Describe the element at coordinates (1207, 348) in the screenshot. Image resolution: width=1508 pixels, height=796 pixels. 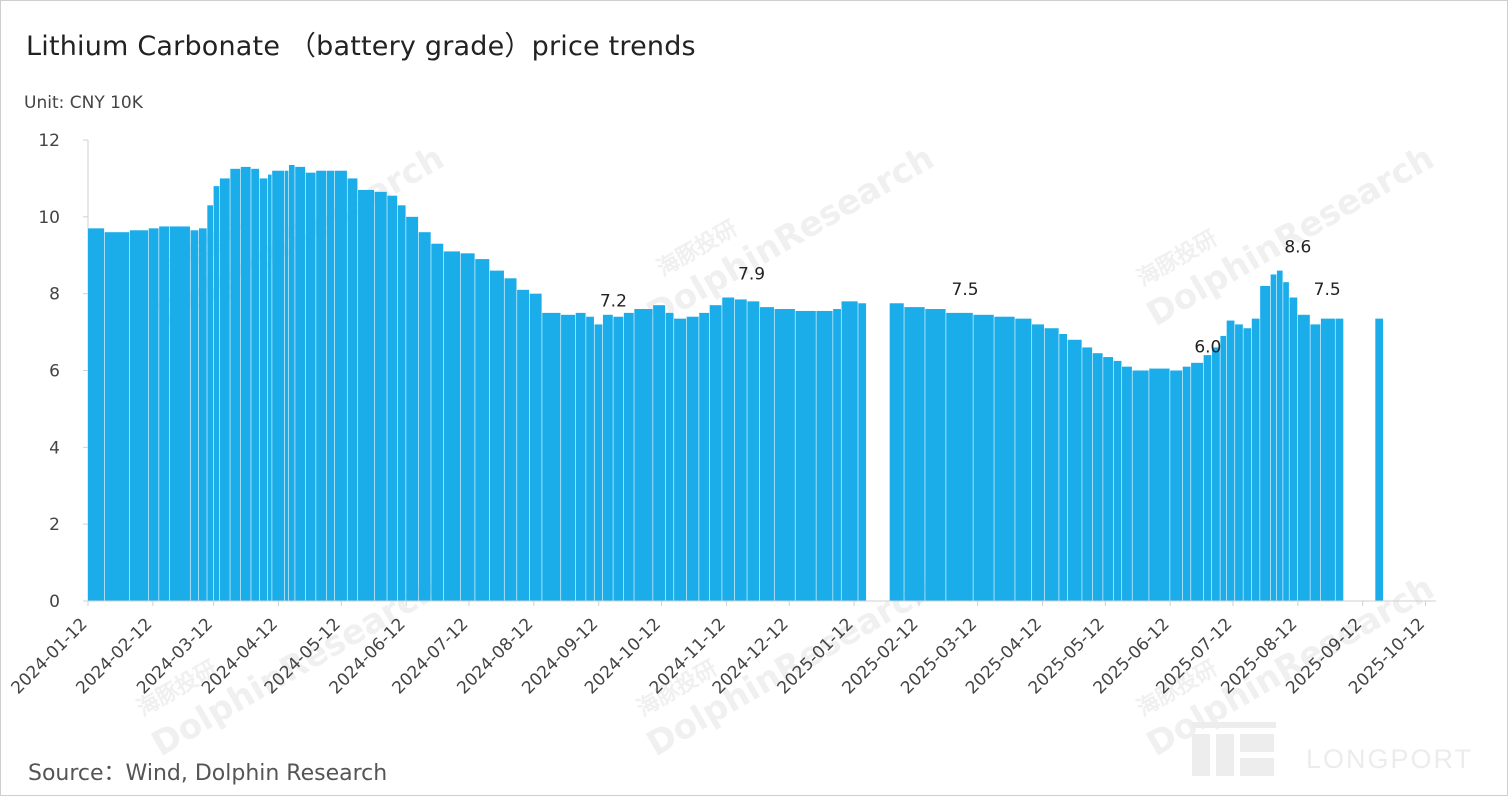
I see `data-label: 6.0` at that location.